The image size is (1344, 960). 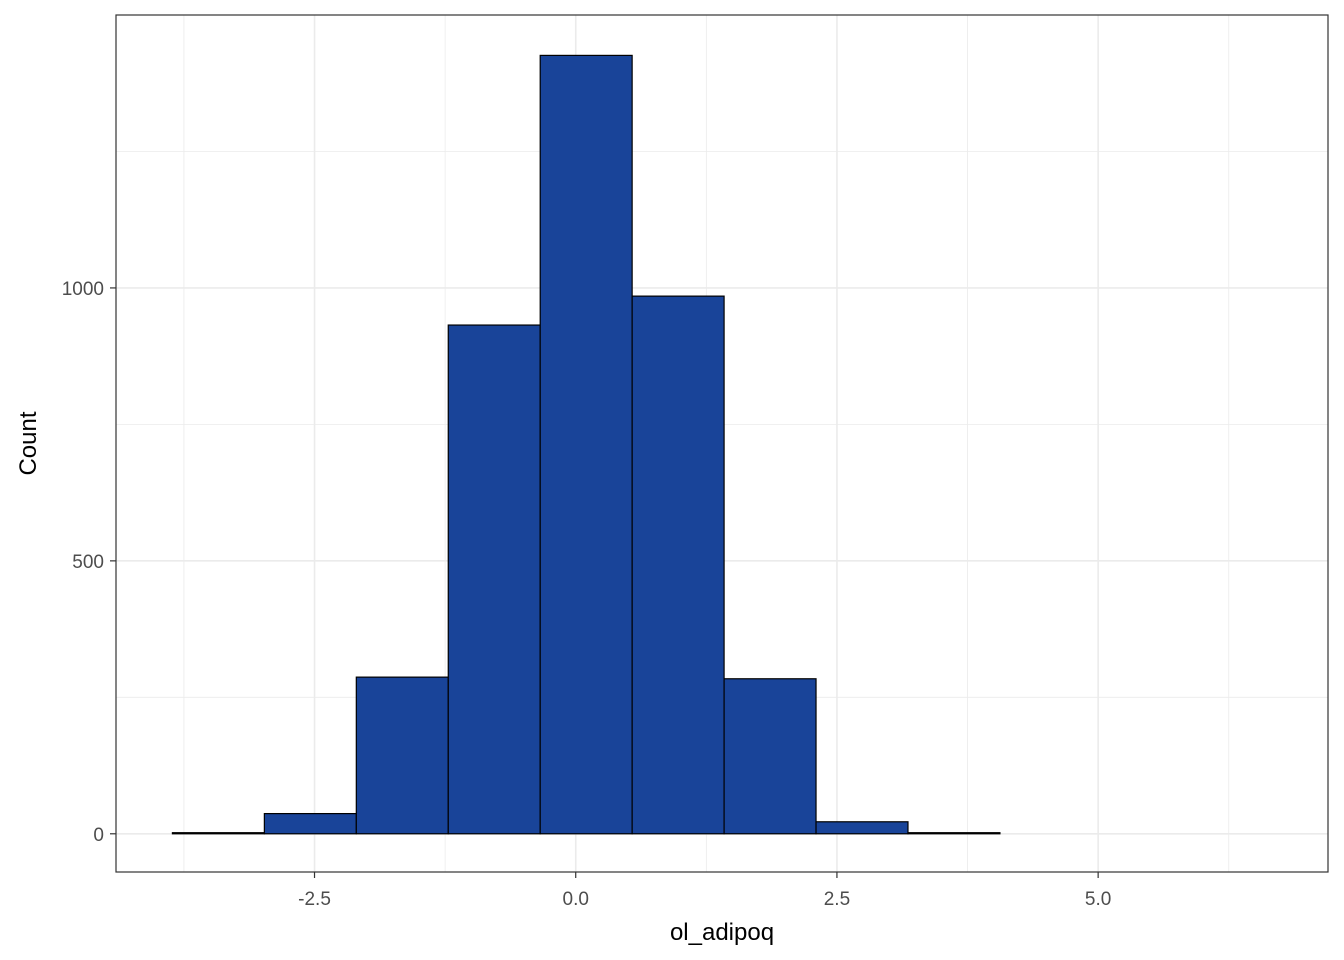 I want to click on y-tick-label: 500, so click(x=88, y=562).